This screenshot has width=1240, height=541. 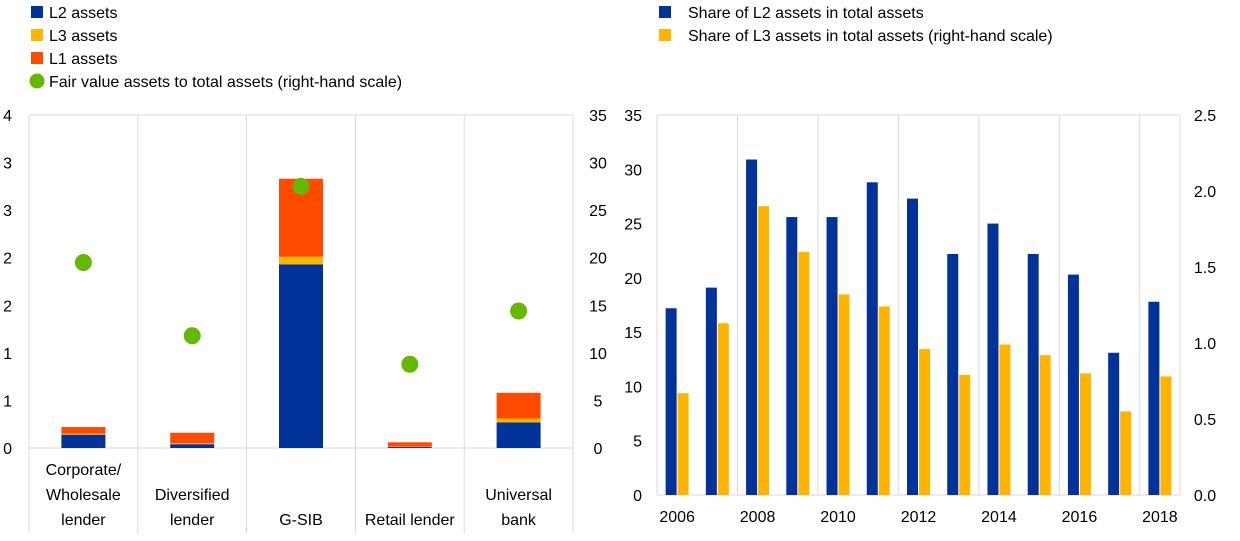 What do you see at coordinates (633, 279) in the screenshot?
I see `left-axis-tick-label: 20` at bounding box center [633, 279].